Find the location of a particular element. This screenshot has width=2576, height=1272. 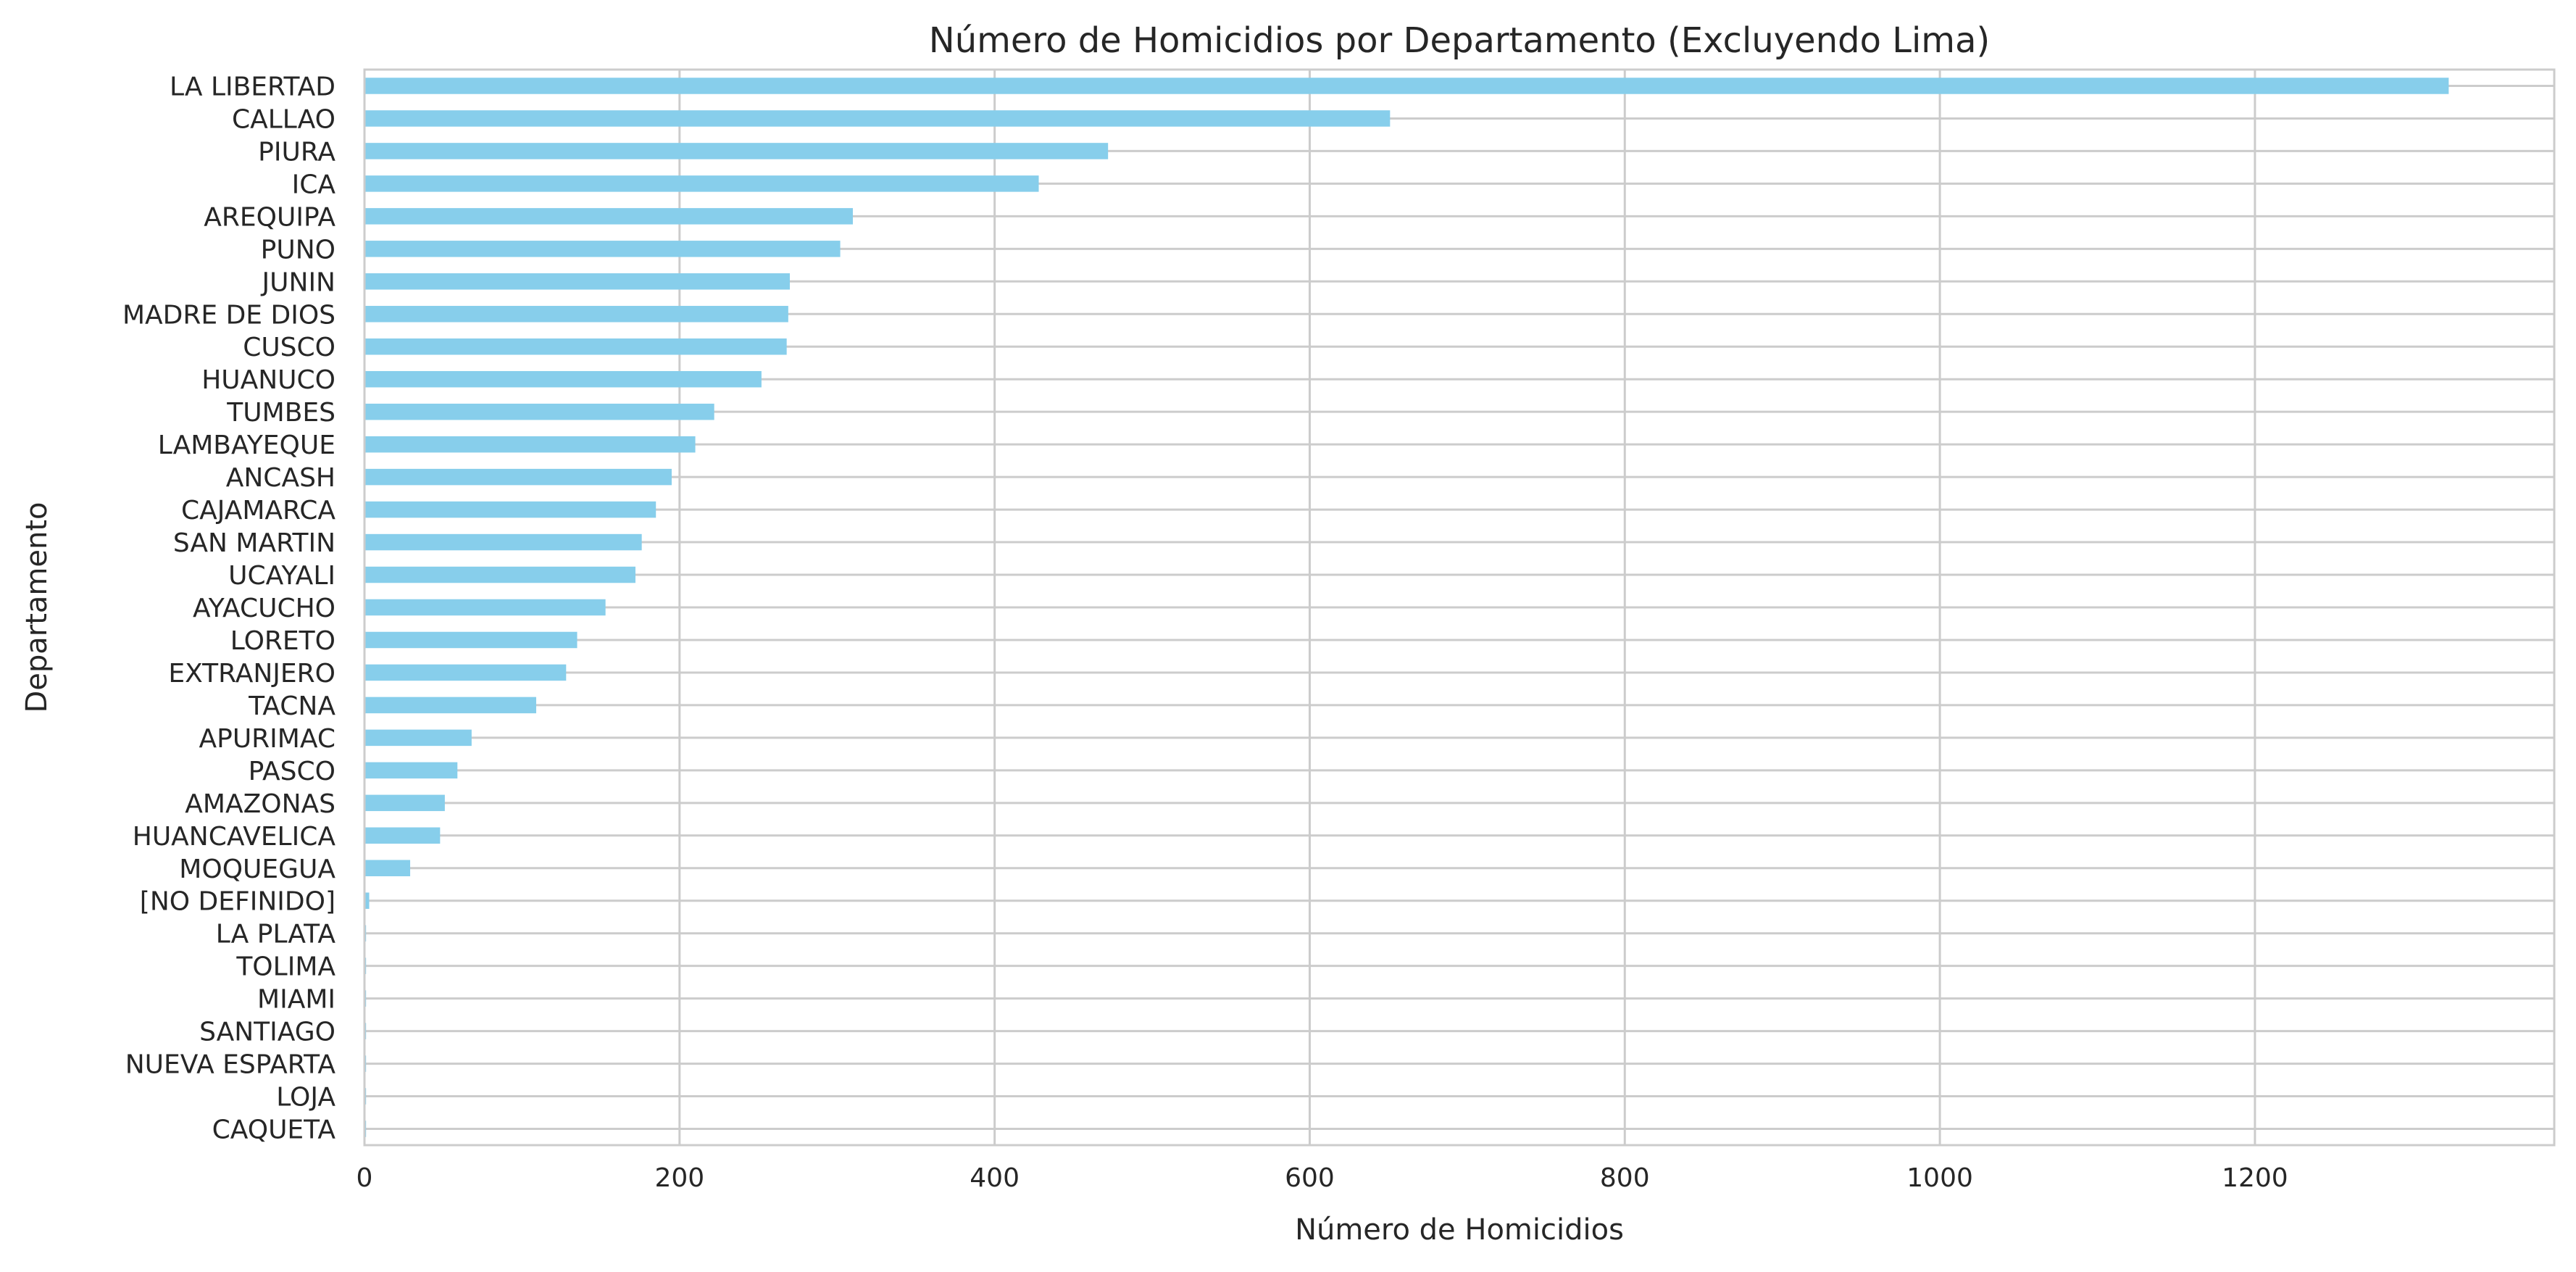

y-tick-label: JUNIN is located at coordinates (298, 282).